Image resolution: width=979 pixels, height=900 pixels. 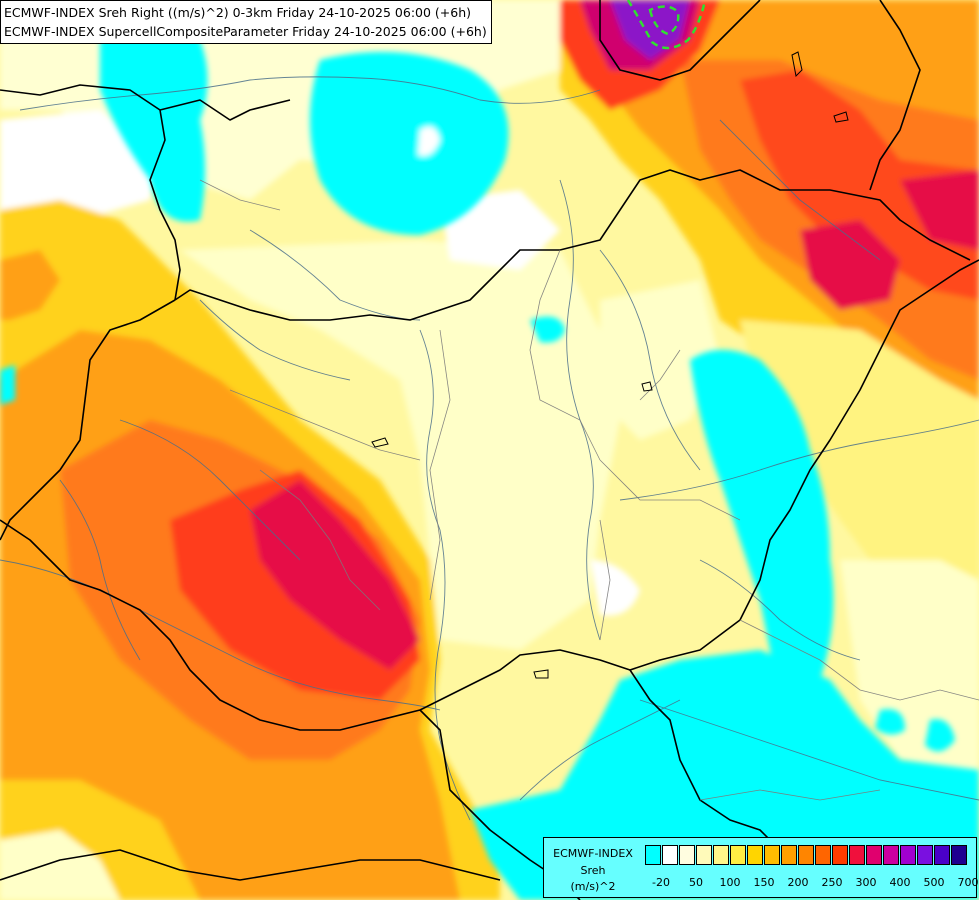 What do you see at coordinates (968, 882) in the screenshot?
I see `legend-tick-label: 700` at bounding box center [968, 882].